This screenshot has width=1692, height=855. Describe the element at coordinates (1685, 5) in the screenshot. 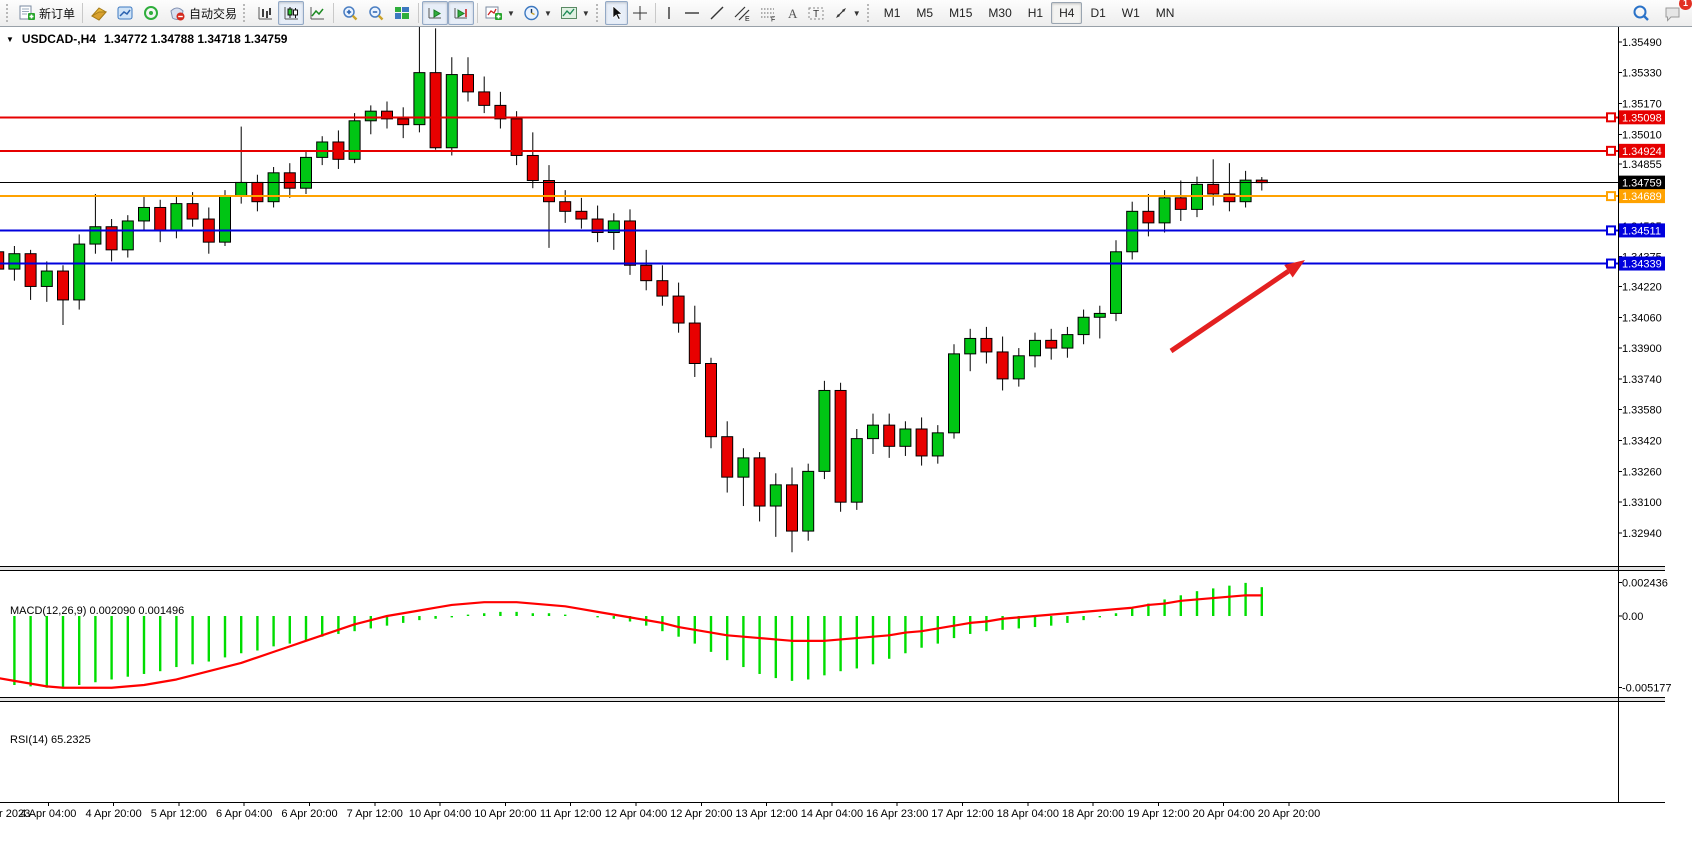

I see `notification-badge: 1` at that location.